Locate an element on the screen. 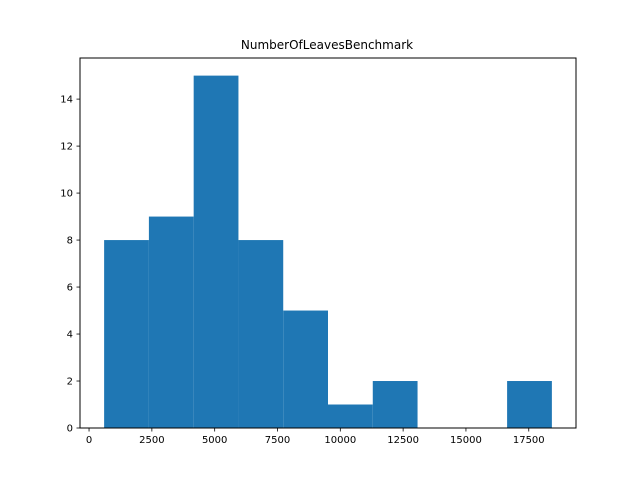 This screenshot has height=480, width=640. x-tick-label: 2500 is located at coordinates (151, 440).